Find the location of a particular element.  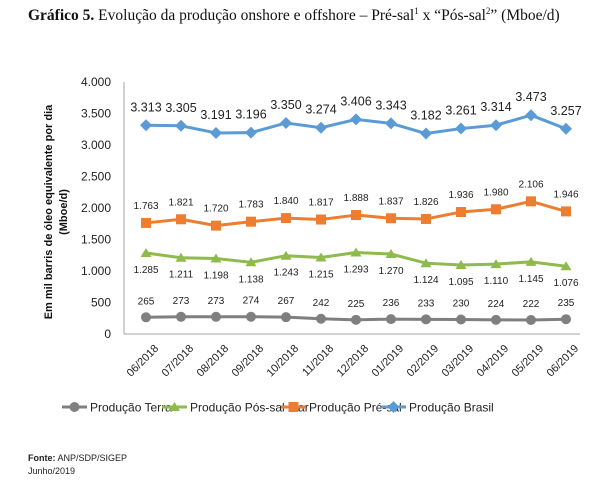

legend-item: Produção Terra is located at coordinates (117, 408).